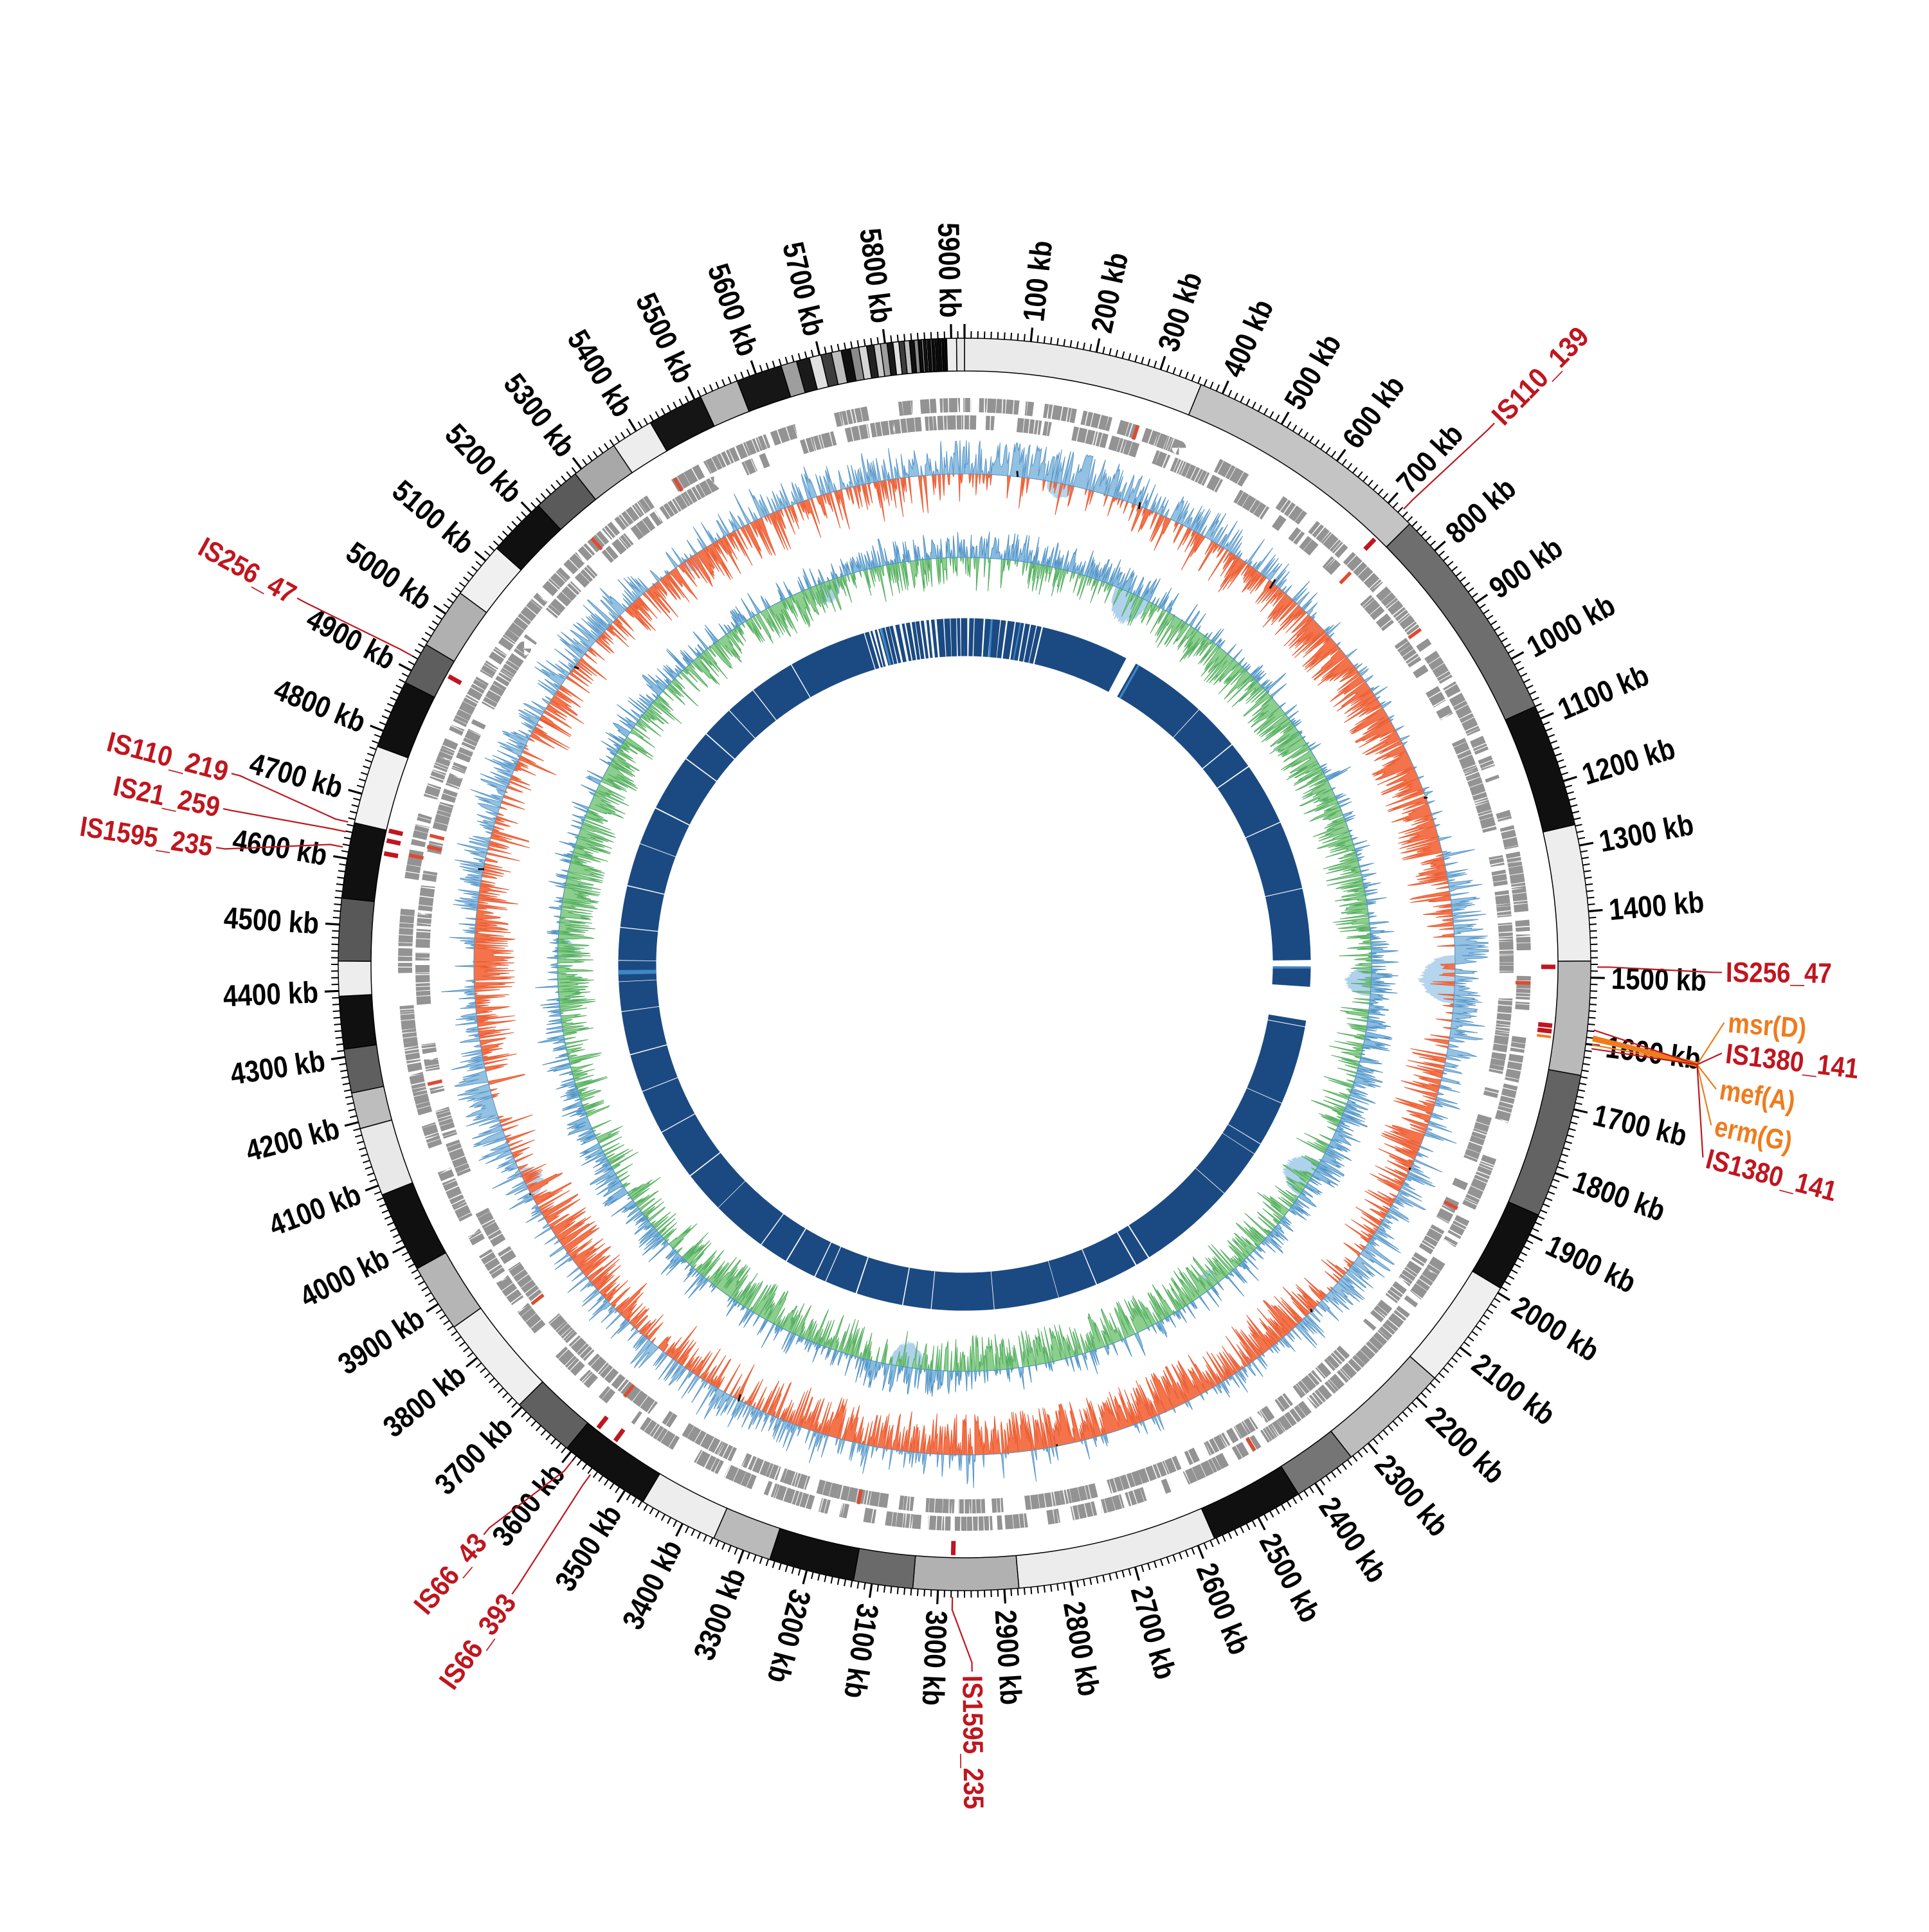 The height and width of the screenshot is (1932, 1929). I want to click on svg-text: 4400 kb, so click(270, 994).